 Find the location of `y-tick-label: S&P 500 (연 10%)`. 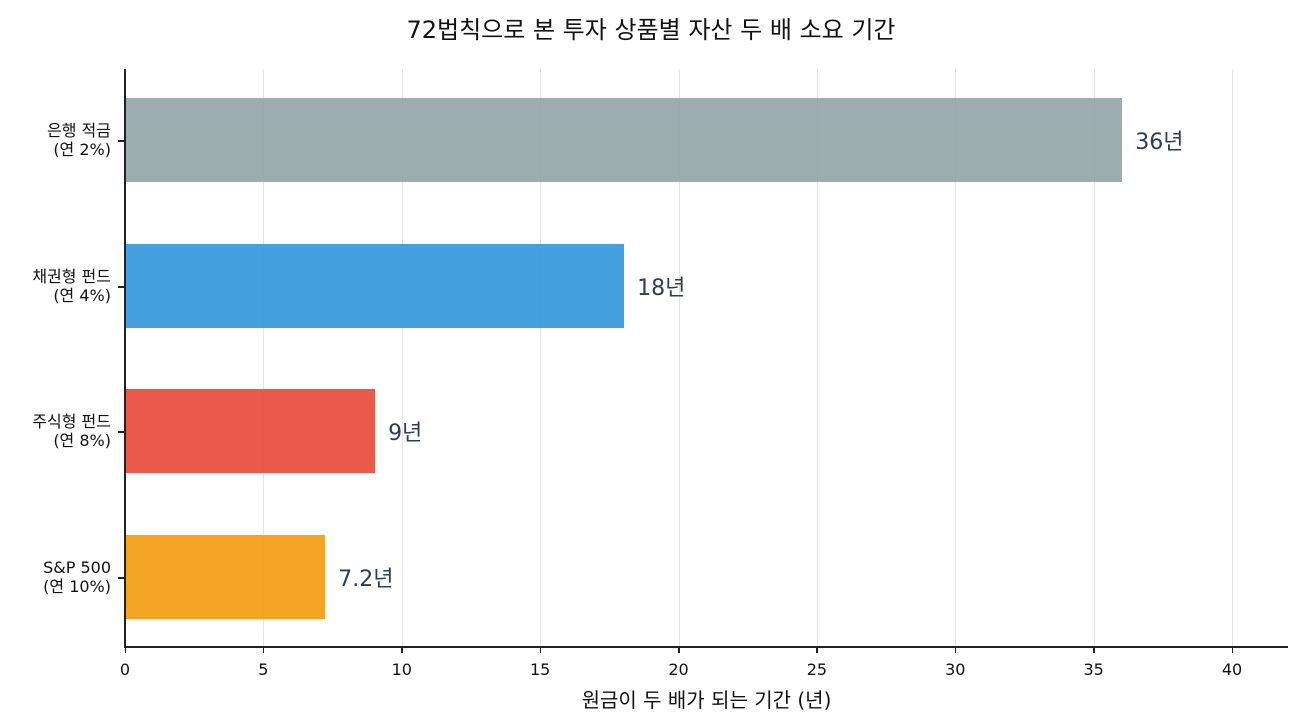

y-tick-label: S&P 500 (연 10%) is located at coordinates (77, 577).